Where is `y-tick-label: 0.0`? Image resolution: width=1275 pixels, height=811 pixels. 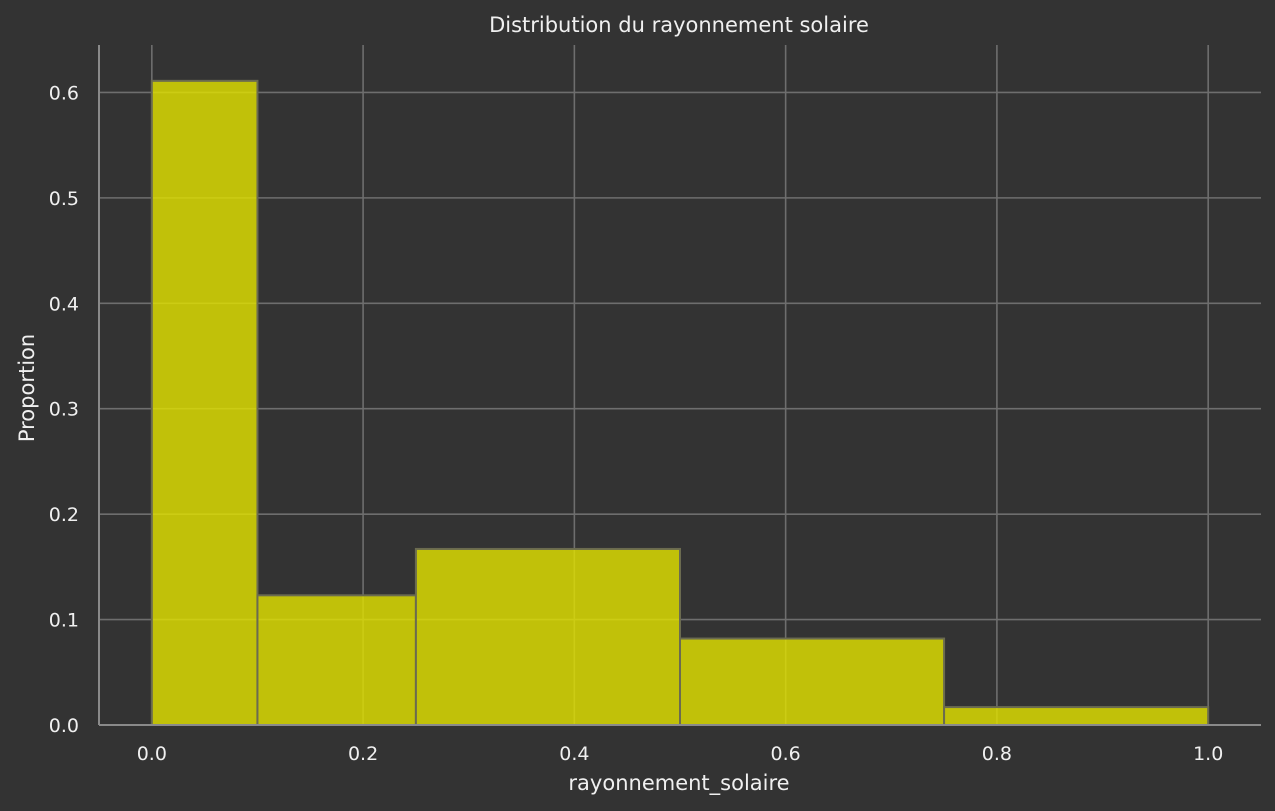 y-tick-label: 0.0 is located at coordinates (64, 726).